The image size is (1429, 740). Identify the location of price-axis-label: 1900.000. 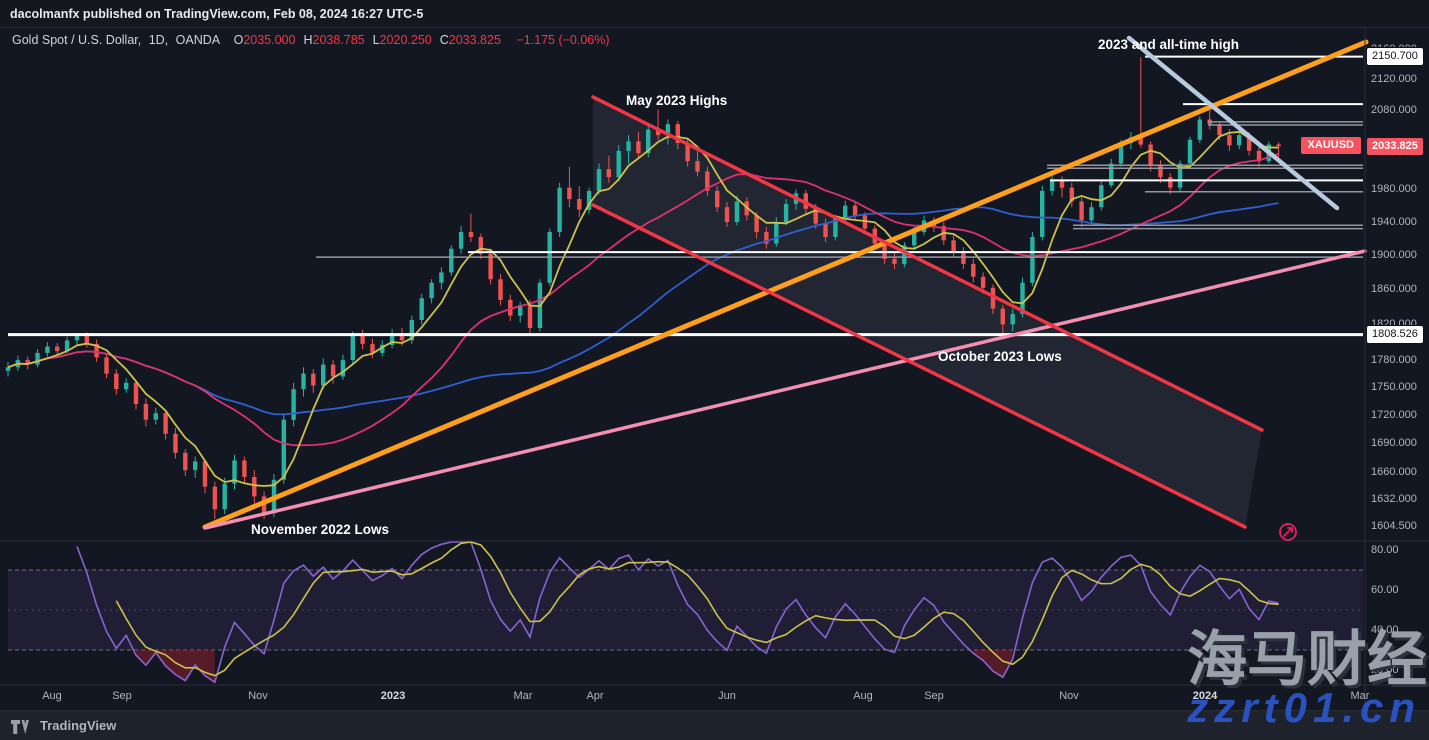
(1394, 254).